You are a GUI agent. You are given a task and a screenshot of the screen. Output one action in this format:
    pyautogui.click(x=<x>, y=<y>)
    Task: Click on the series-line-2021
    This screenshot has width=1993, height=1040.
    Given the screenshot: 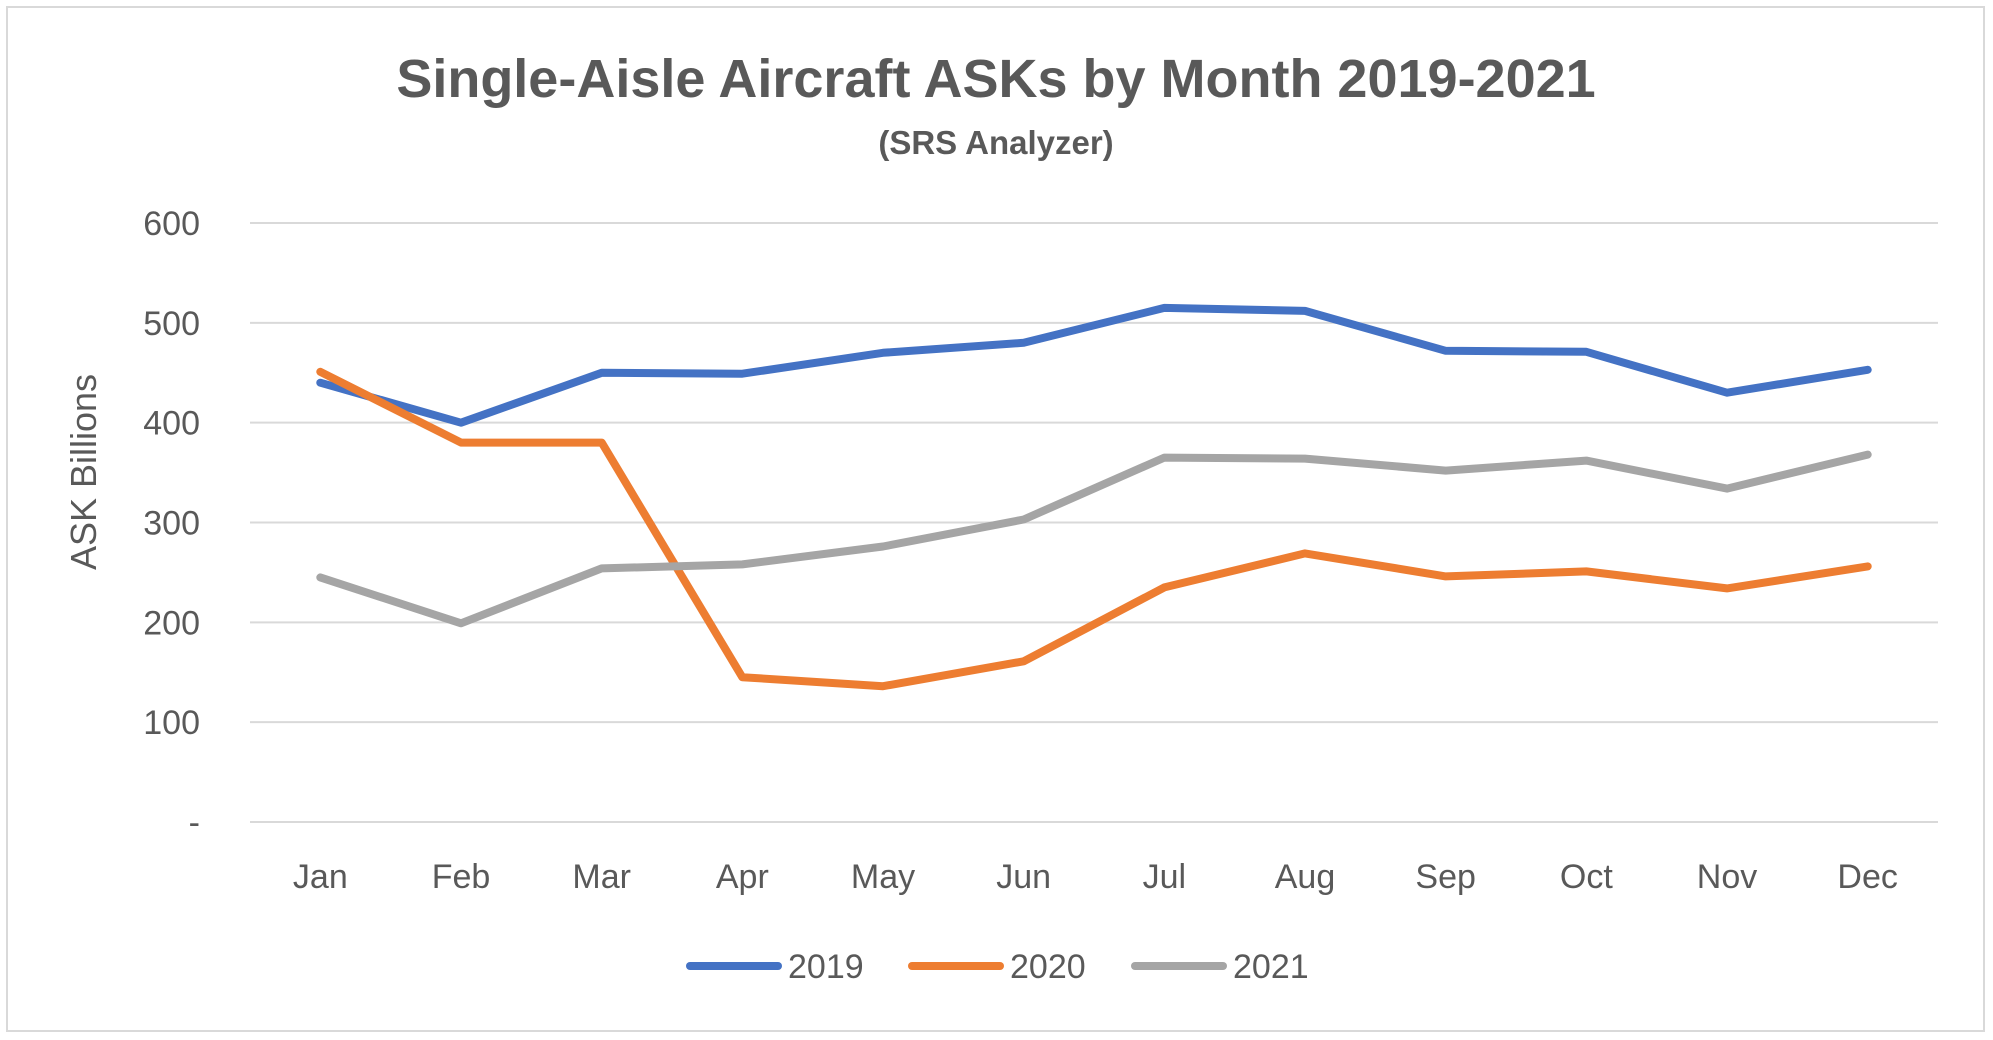 What is the action you would take?
    pyautogui.click(x=1094, y=539)
    